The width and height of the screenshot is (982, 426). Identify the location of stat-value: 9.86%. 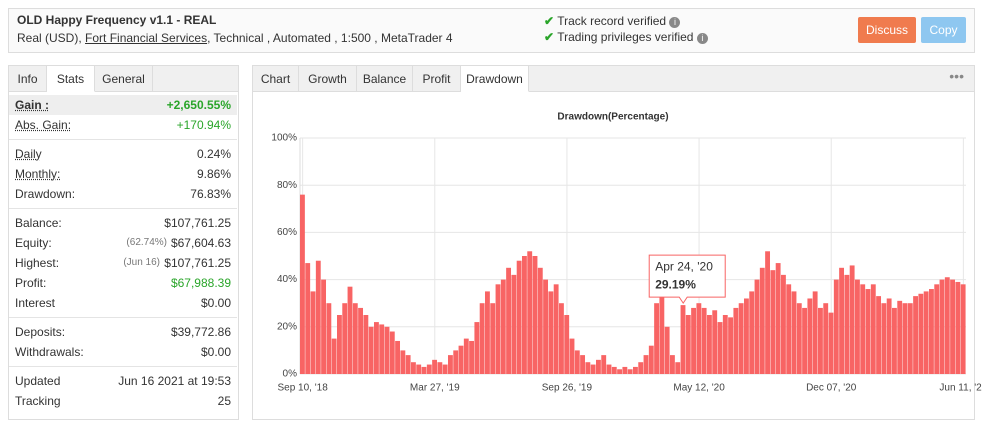
(213, 174).